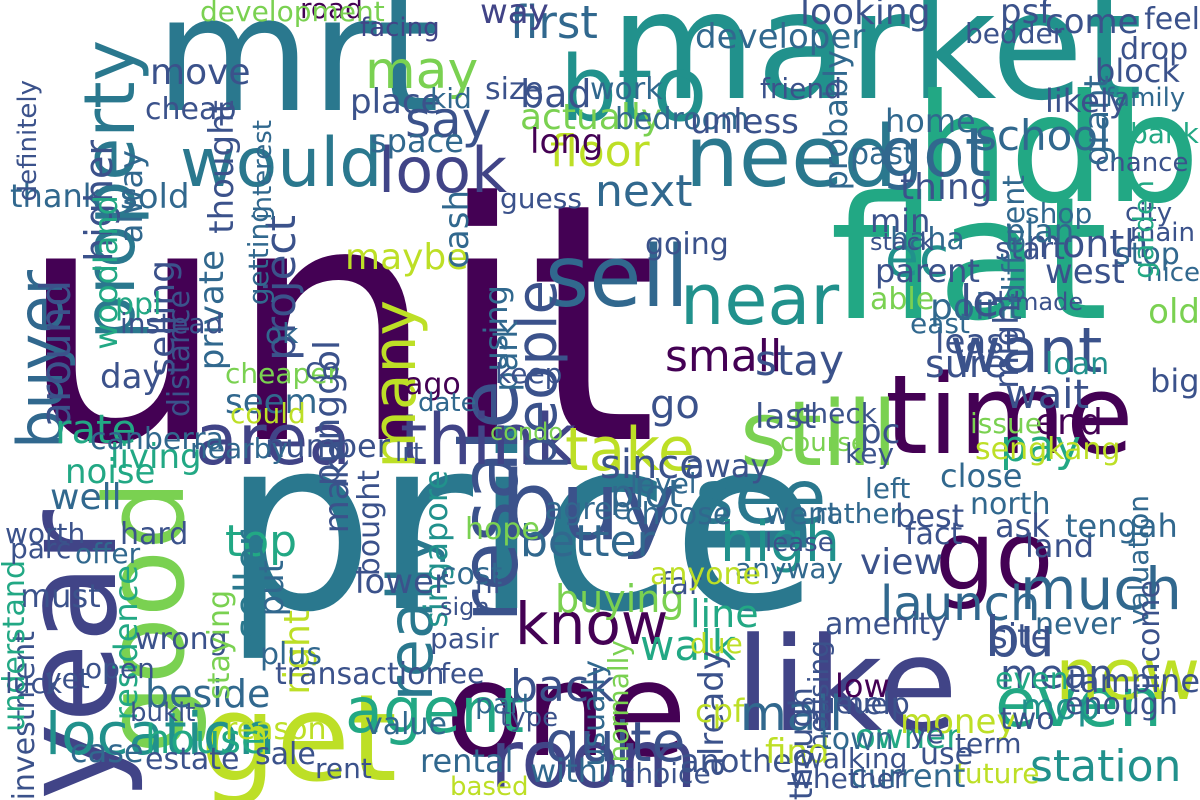  I want to click on word-move: move, so click(200, 72).